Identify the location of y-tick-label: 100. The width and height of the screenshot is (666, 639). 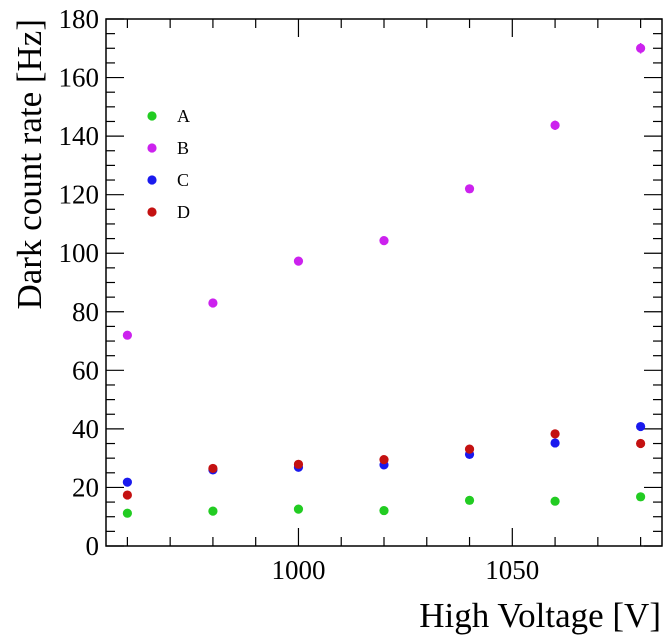
(79, 253).